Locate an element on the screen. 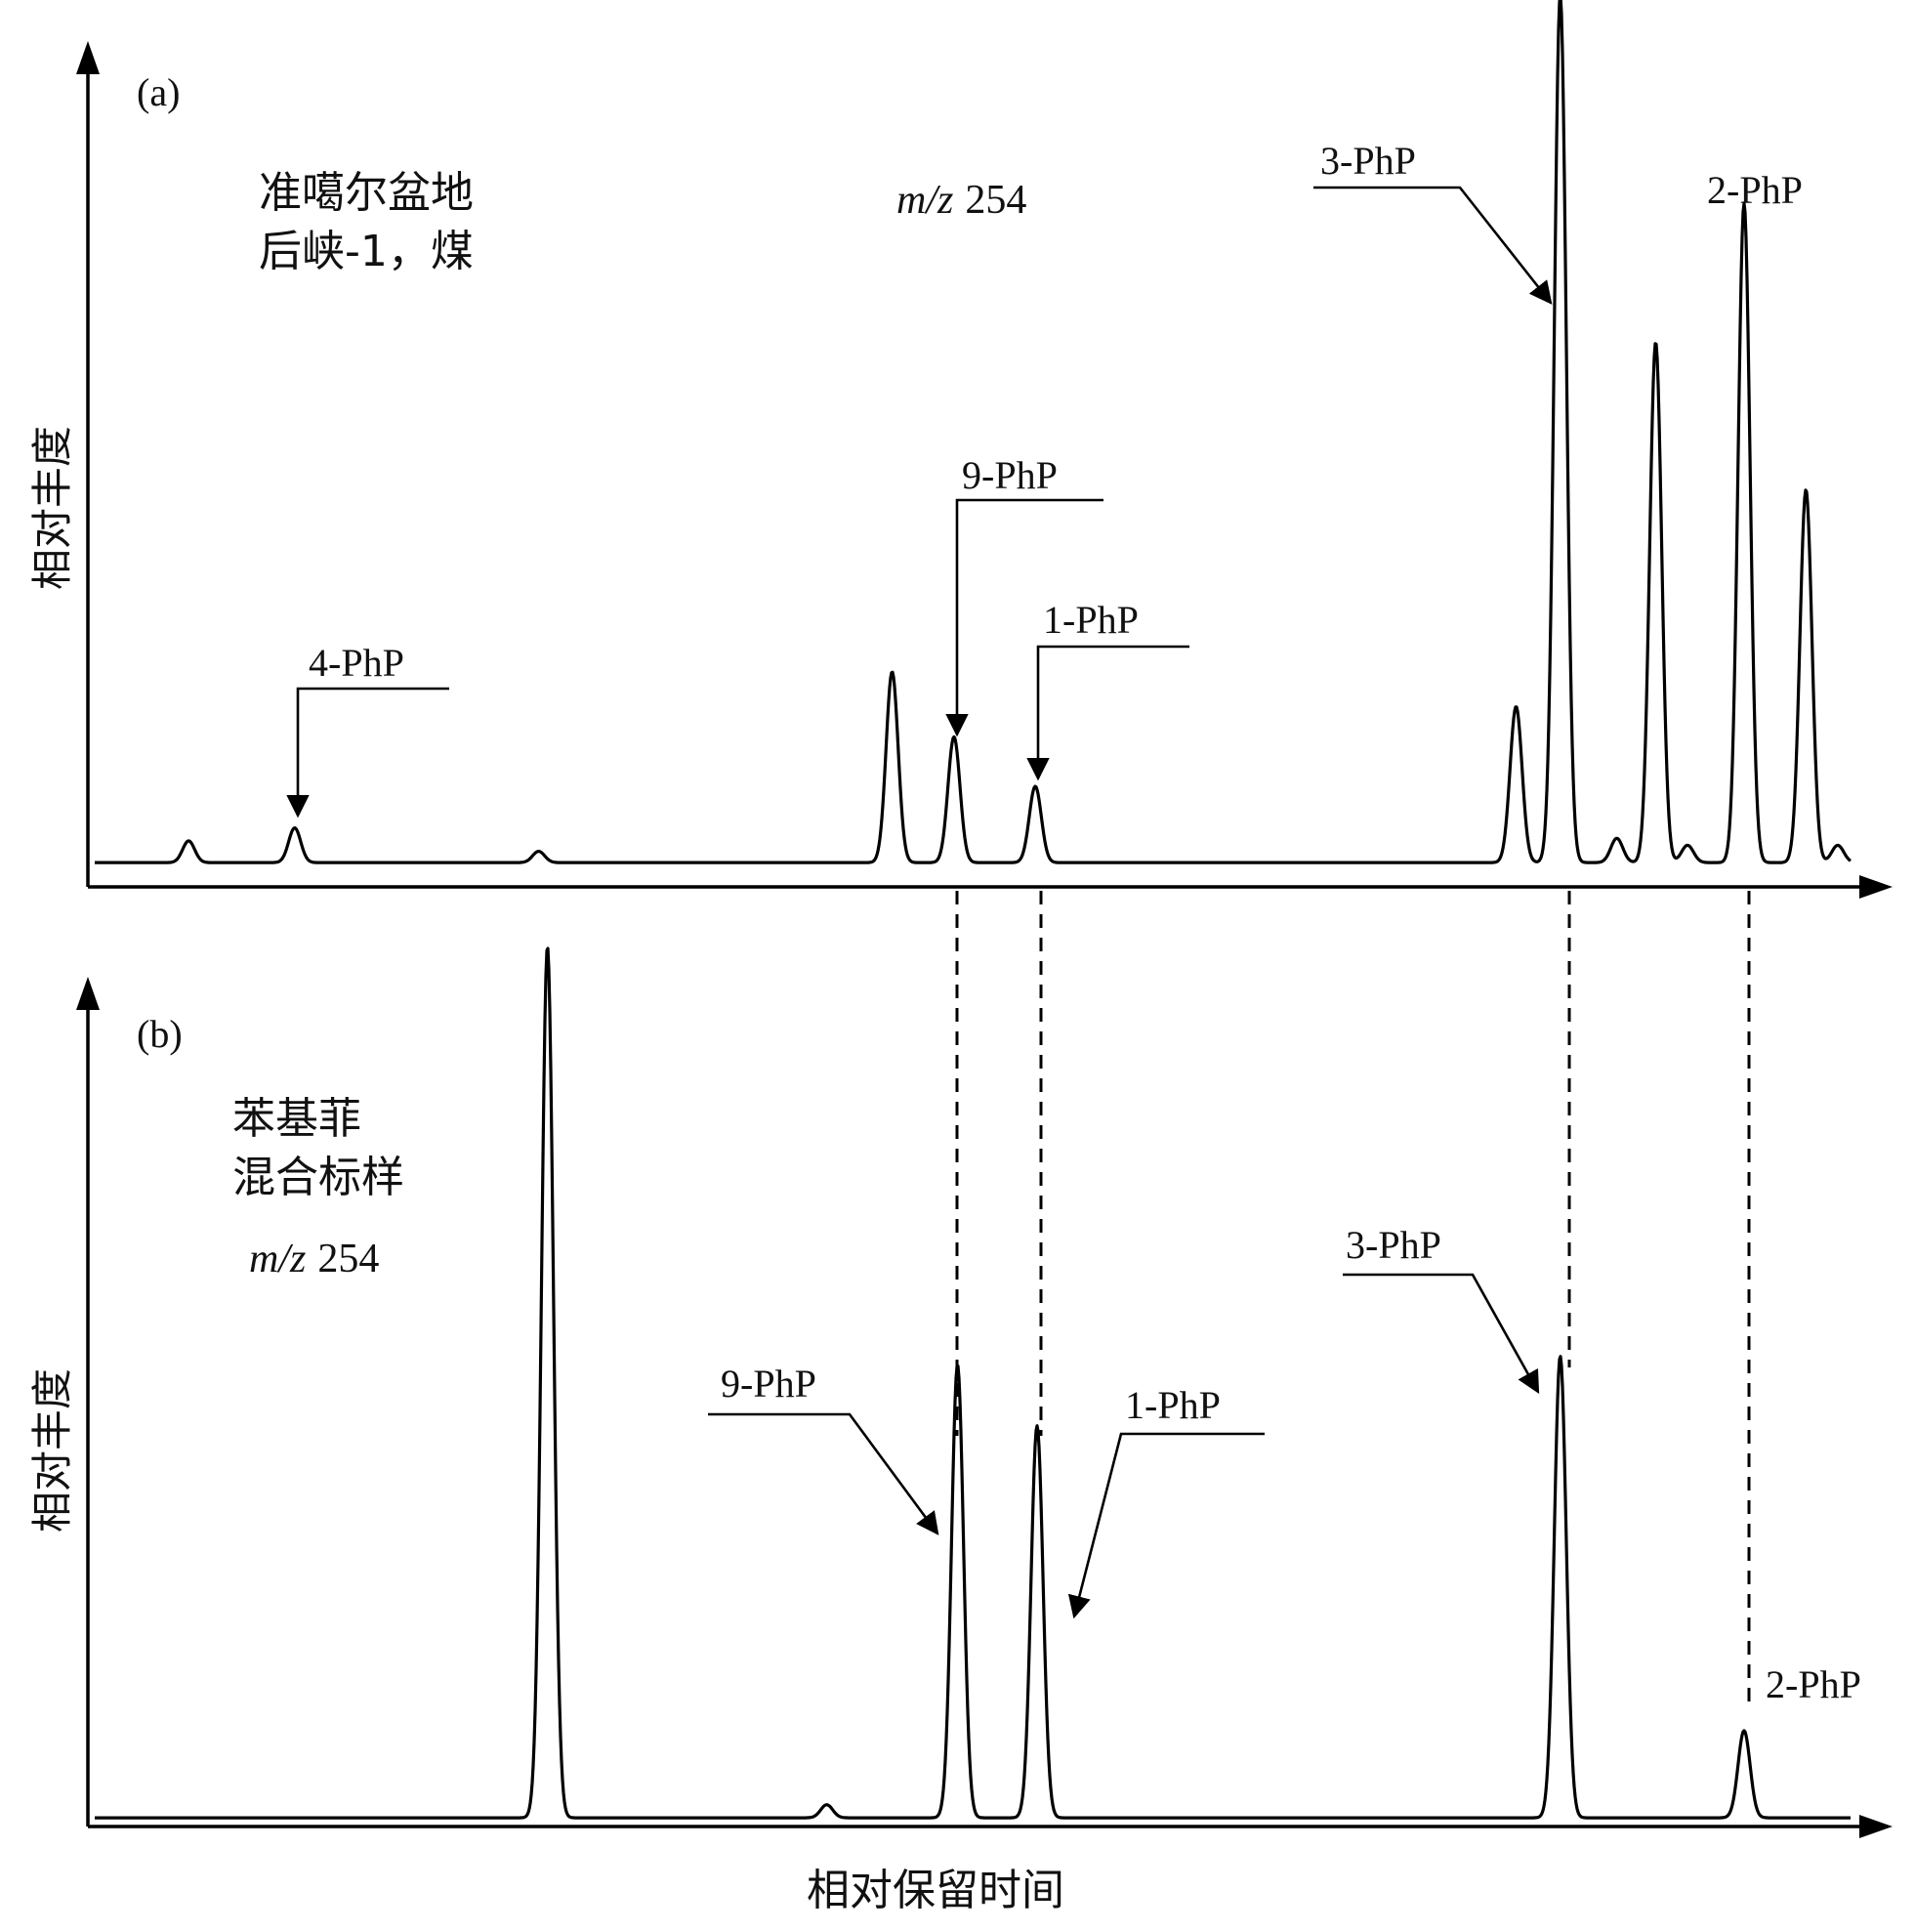 This screenshot has width=1915, height=1932. panel-a-pointer-9-php is located at coordinates (1024, 617).